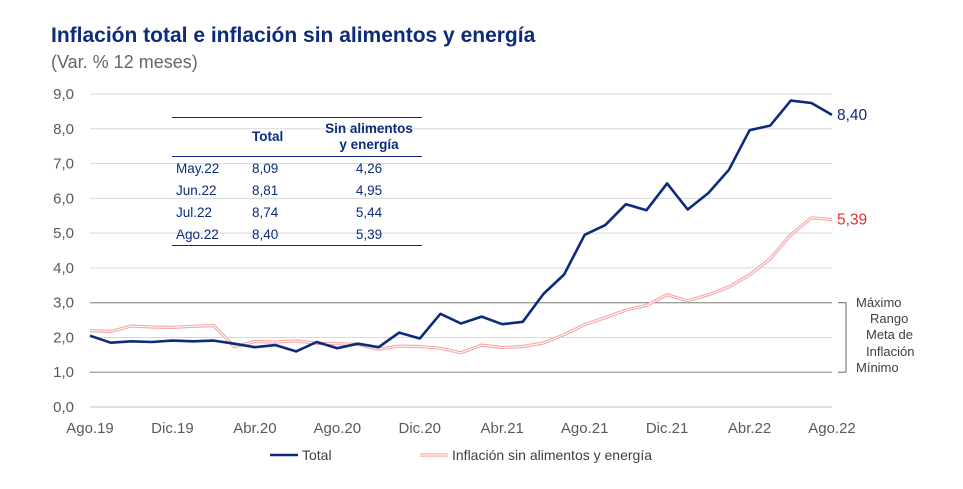 The width and height of the screenshot is (963, 489). I want to click on table-cell-total: 8,40, so click(265, 234).